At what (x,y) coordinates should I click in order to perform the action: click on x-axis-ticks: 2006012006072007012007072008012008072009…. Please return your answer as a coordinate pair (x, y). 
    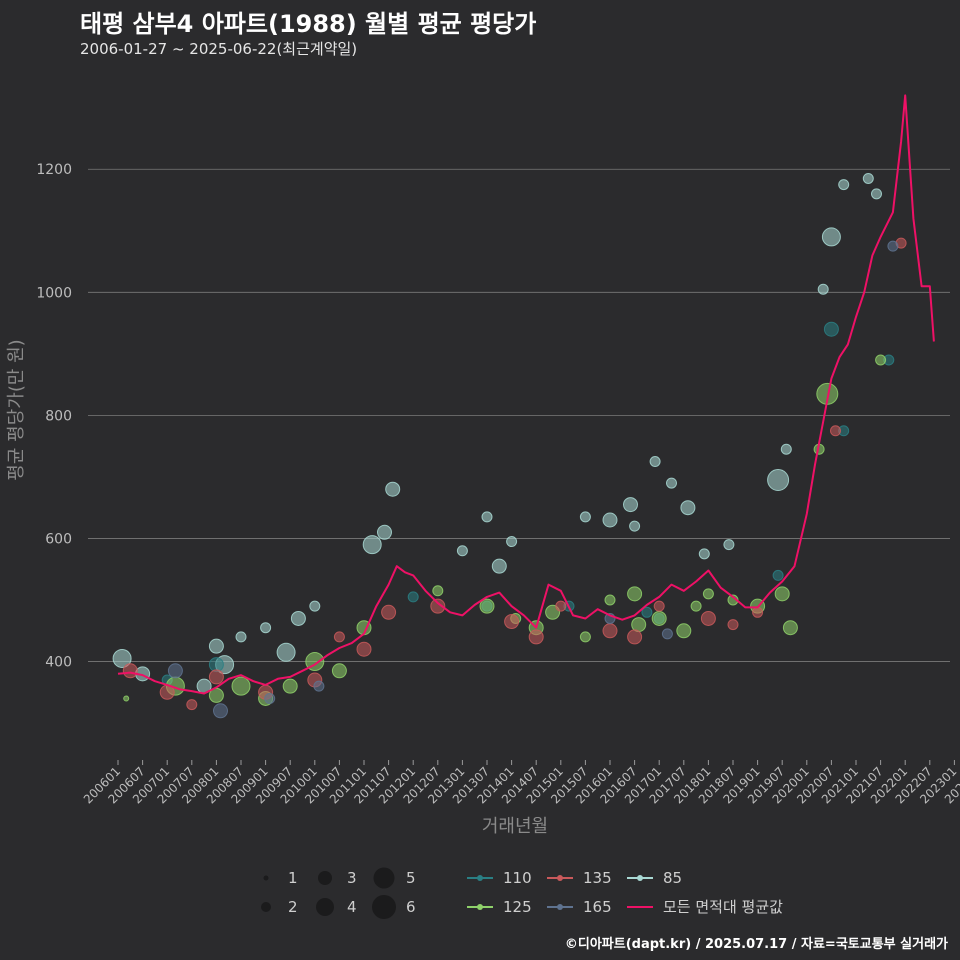
    Looking at the image, I should click on (520, 783).